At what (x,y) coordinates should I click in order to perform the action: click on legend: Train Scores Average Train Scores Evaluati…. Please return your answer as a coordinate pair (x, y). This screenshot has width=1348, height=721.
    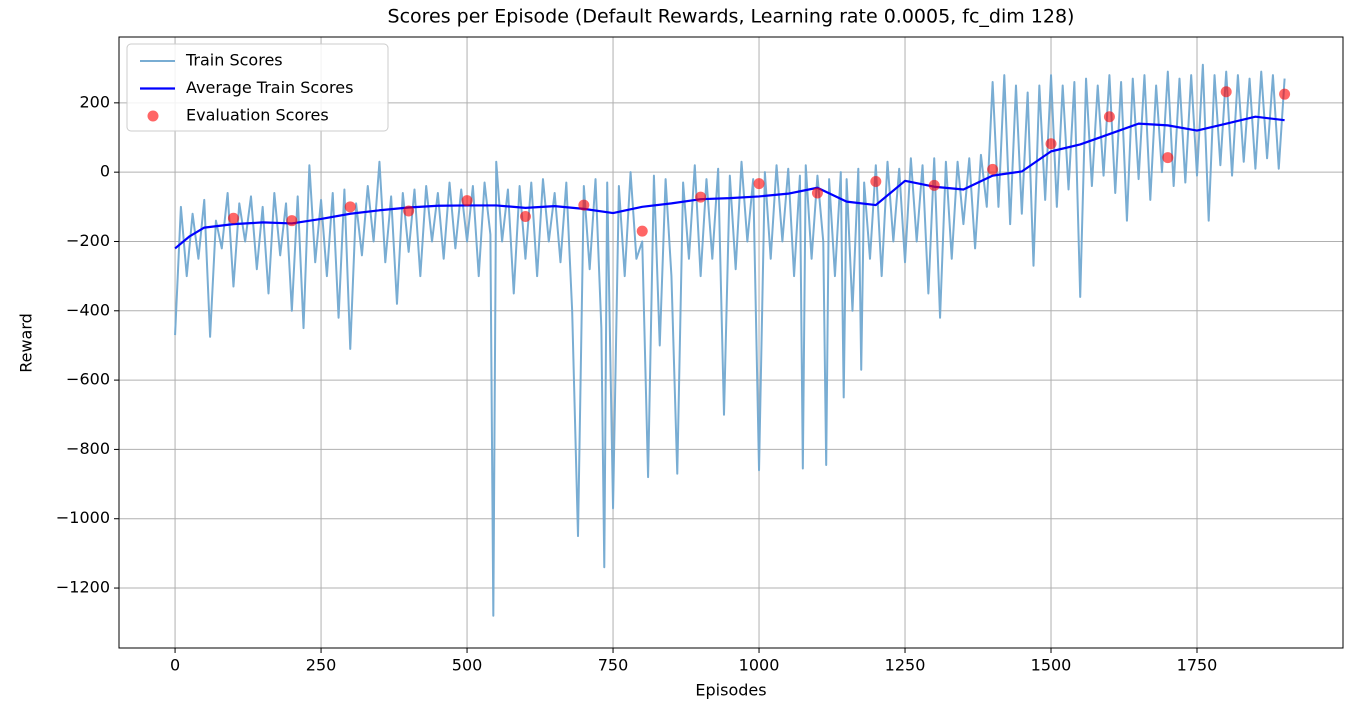
    Looking at the image, I should click on (257, 87).